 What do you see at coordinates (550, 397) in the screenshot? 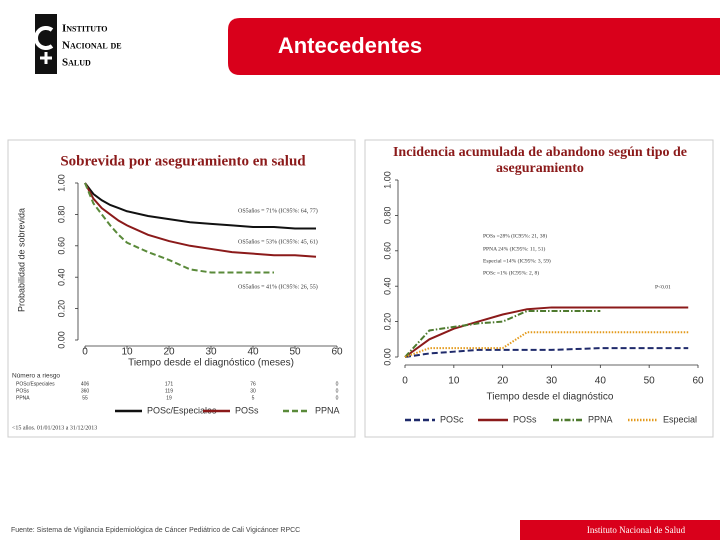
I see `x-axis-title: Tiempo desde el diagnóstico` at bounding box center [550, 397].